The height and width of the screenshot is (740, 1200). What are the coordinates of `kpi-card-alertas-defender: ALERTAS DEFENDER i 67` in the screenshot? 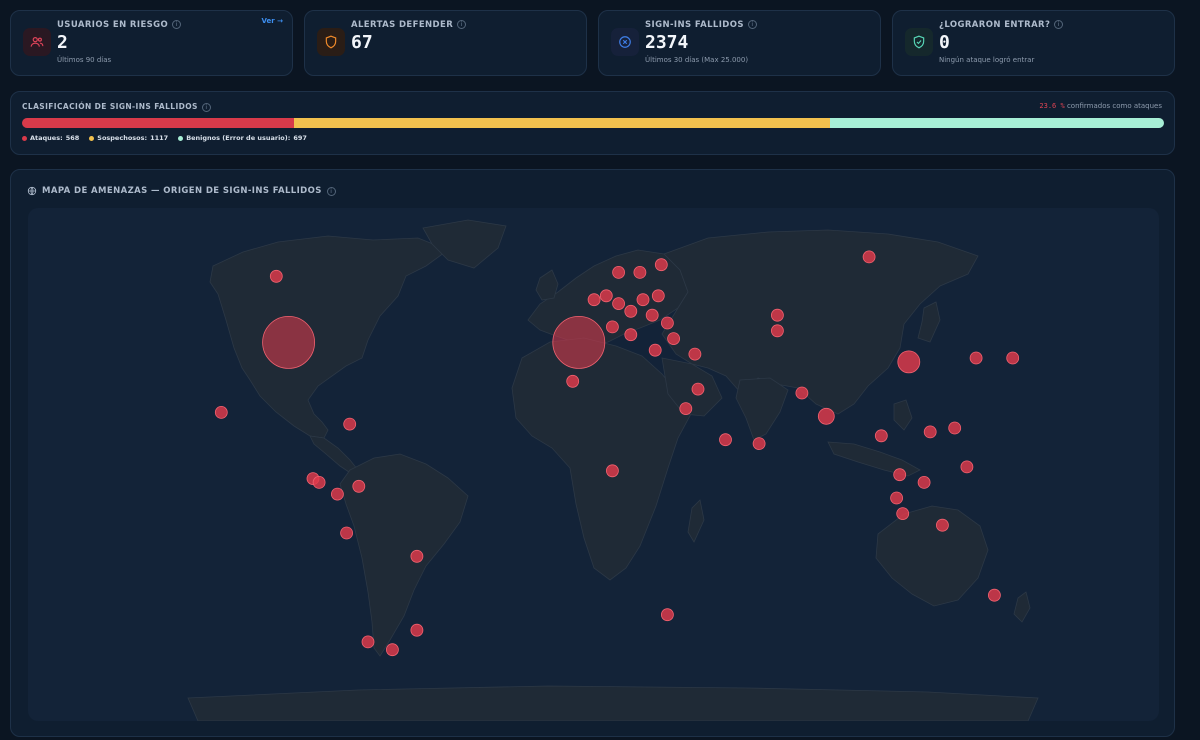 It's located at (445, 43).